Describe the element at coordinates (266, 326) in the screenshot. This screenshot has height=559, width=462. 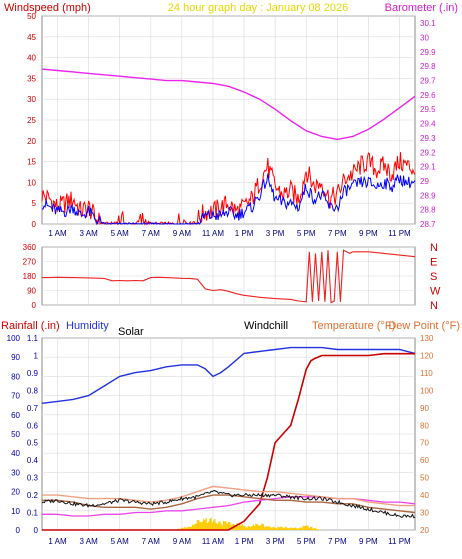
I see `windchill-label: Windchill` at that location.